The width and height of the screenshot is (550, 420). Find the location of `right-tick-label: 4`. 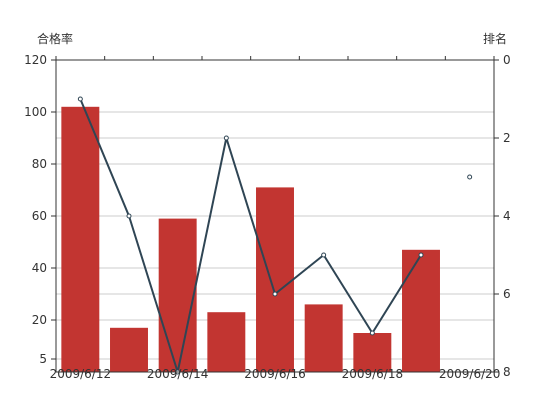

right-tick-label: 4 is located at coordinates (507, 216).